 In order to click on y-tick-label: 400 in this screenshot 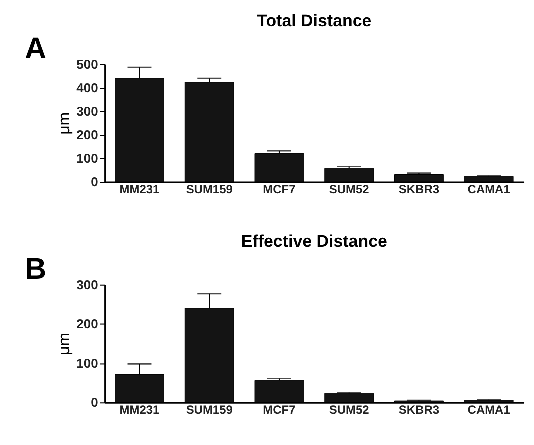, I will do `click(87, 88)`.